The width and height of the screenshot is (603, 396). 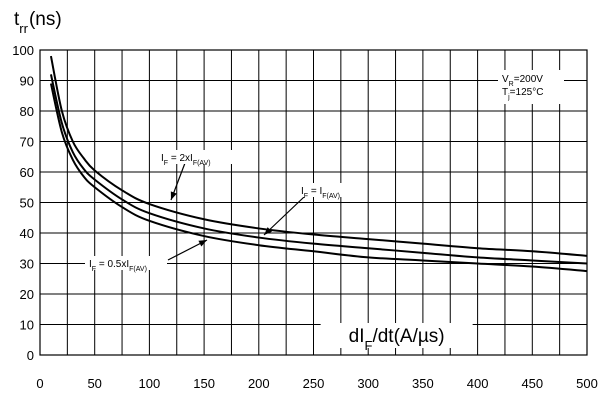 I want to click on label-if-1x-arrow-line, so click(x=284, y=216).